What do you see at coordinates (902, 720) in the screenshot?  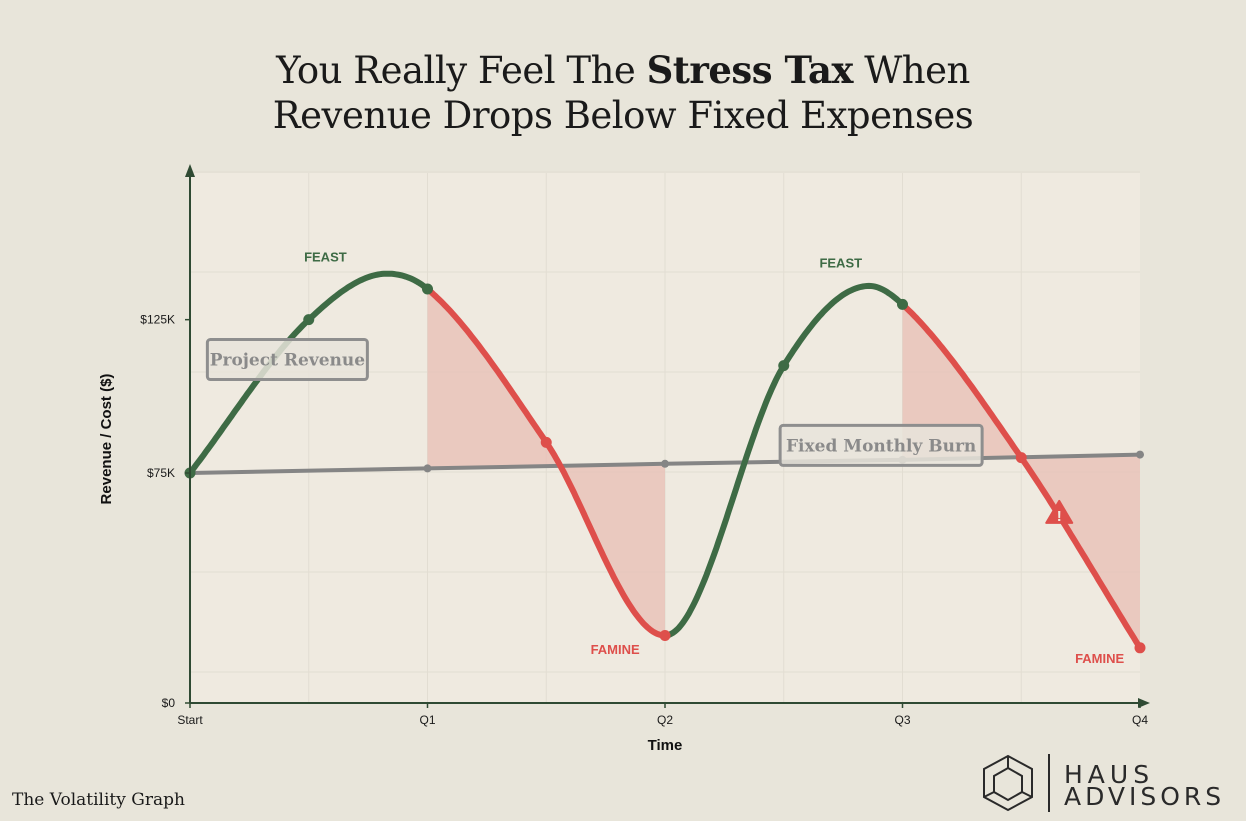 I see `x-tick-label: Q3` at bounding box center [902, 720].